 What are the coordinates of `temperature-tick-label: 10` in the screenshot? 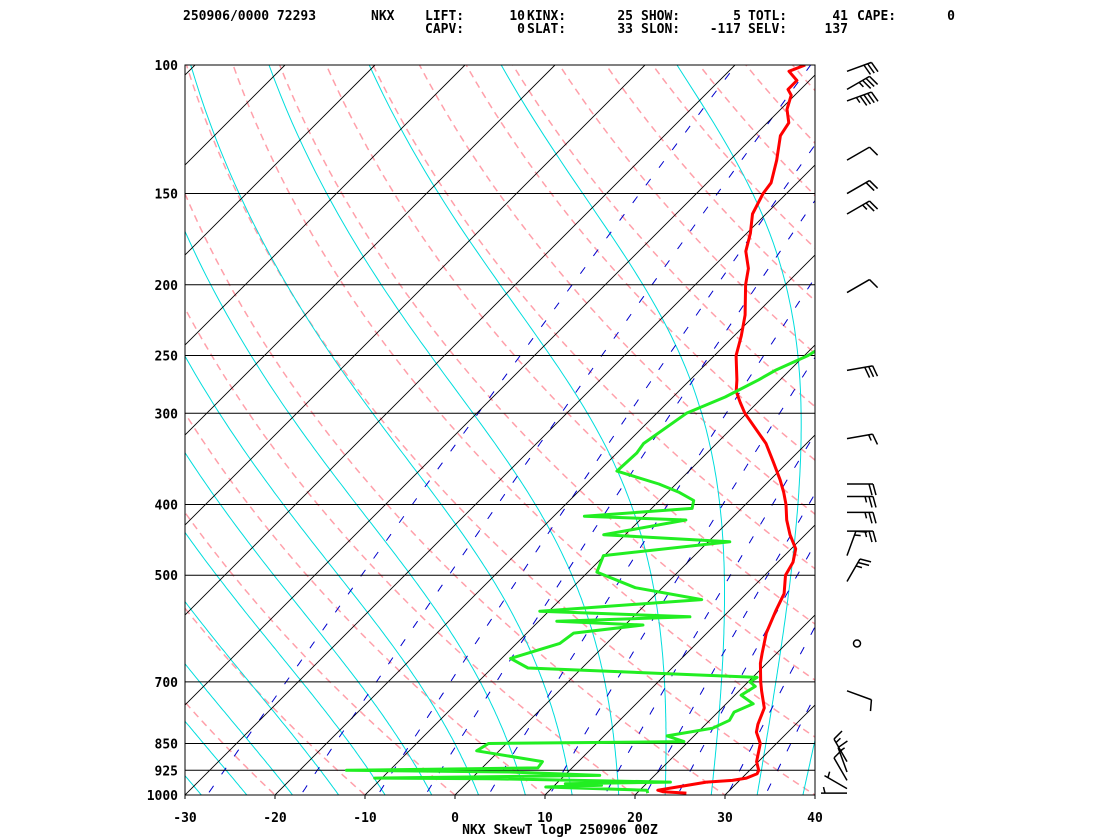 It's located at (545, 818).